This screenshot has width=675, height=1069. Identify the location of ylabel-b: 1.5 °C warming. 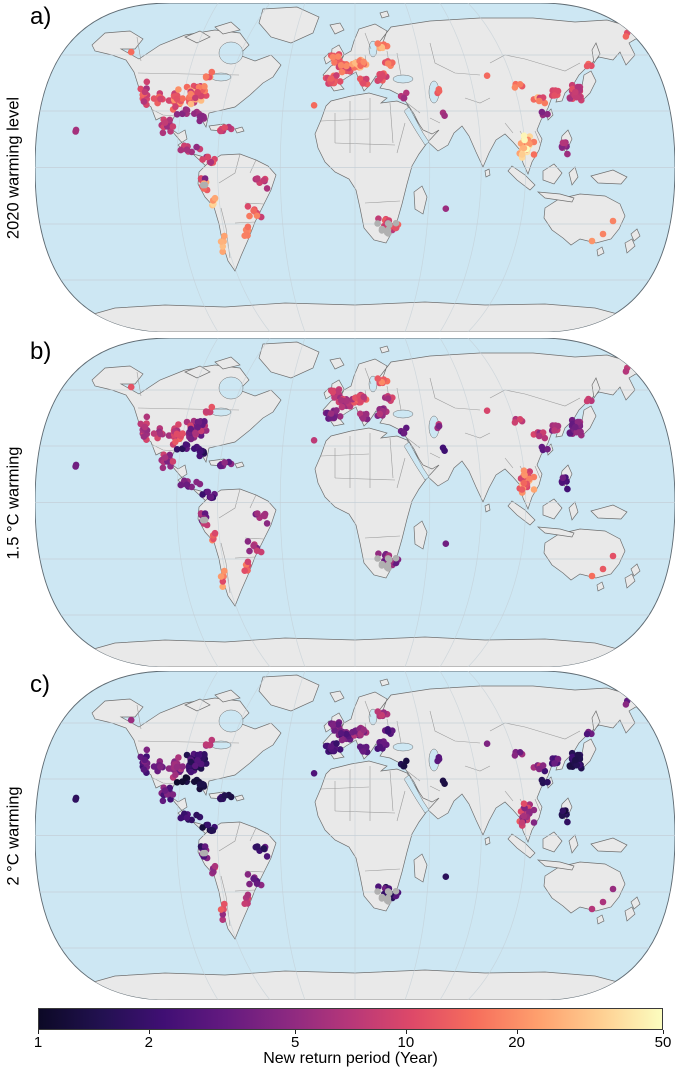
(13, 502).